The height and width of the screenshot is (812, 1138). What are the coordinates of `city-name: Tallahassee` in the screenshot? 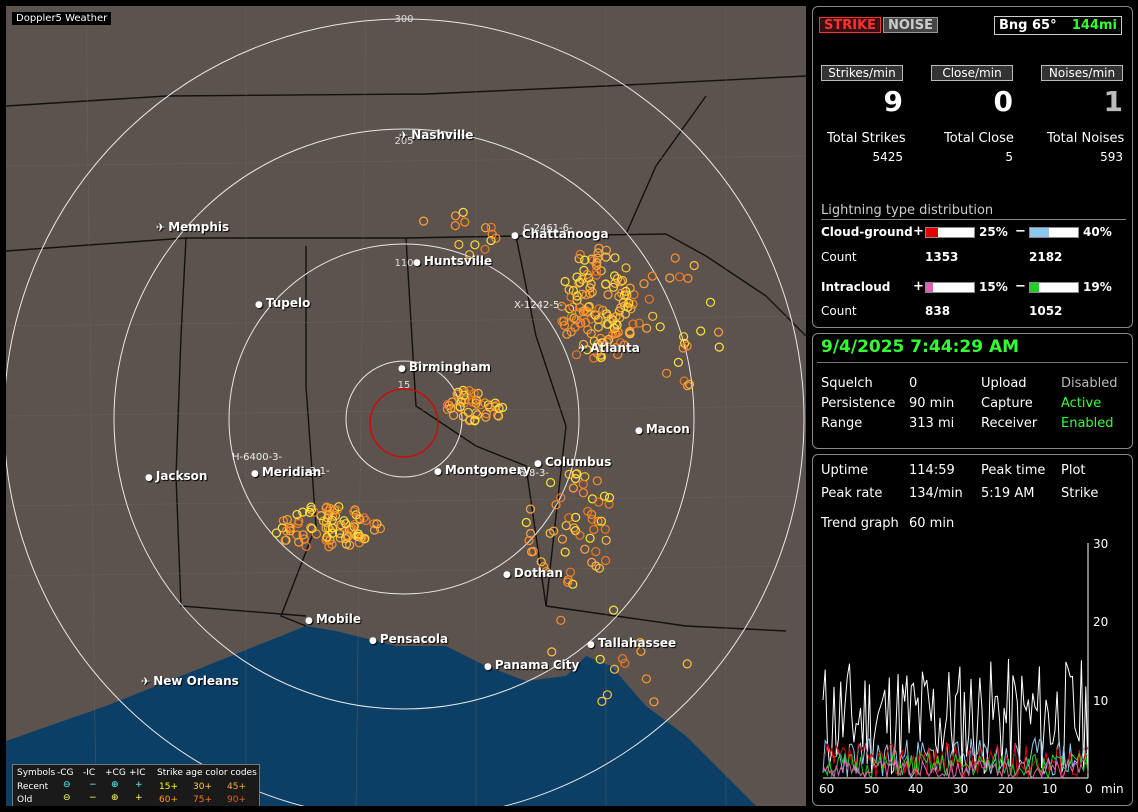 It's located at (637, 643).